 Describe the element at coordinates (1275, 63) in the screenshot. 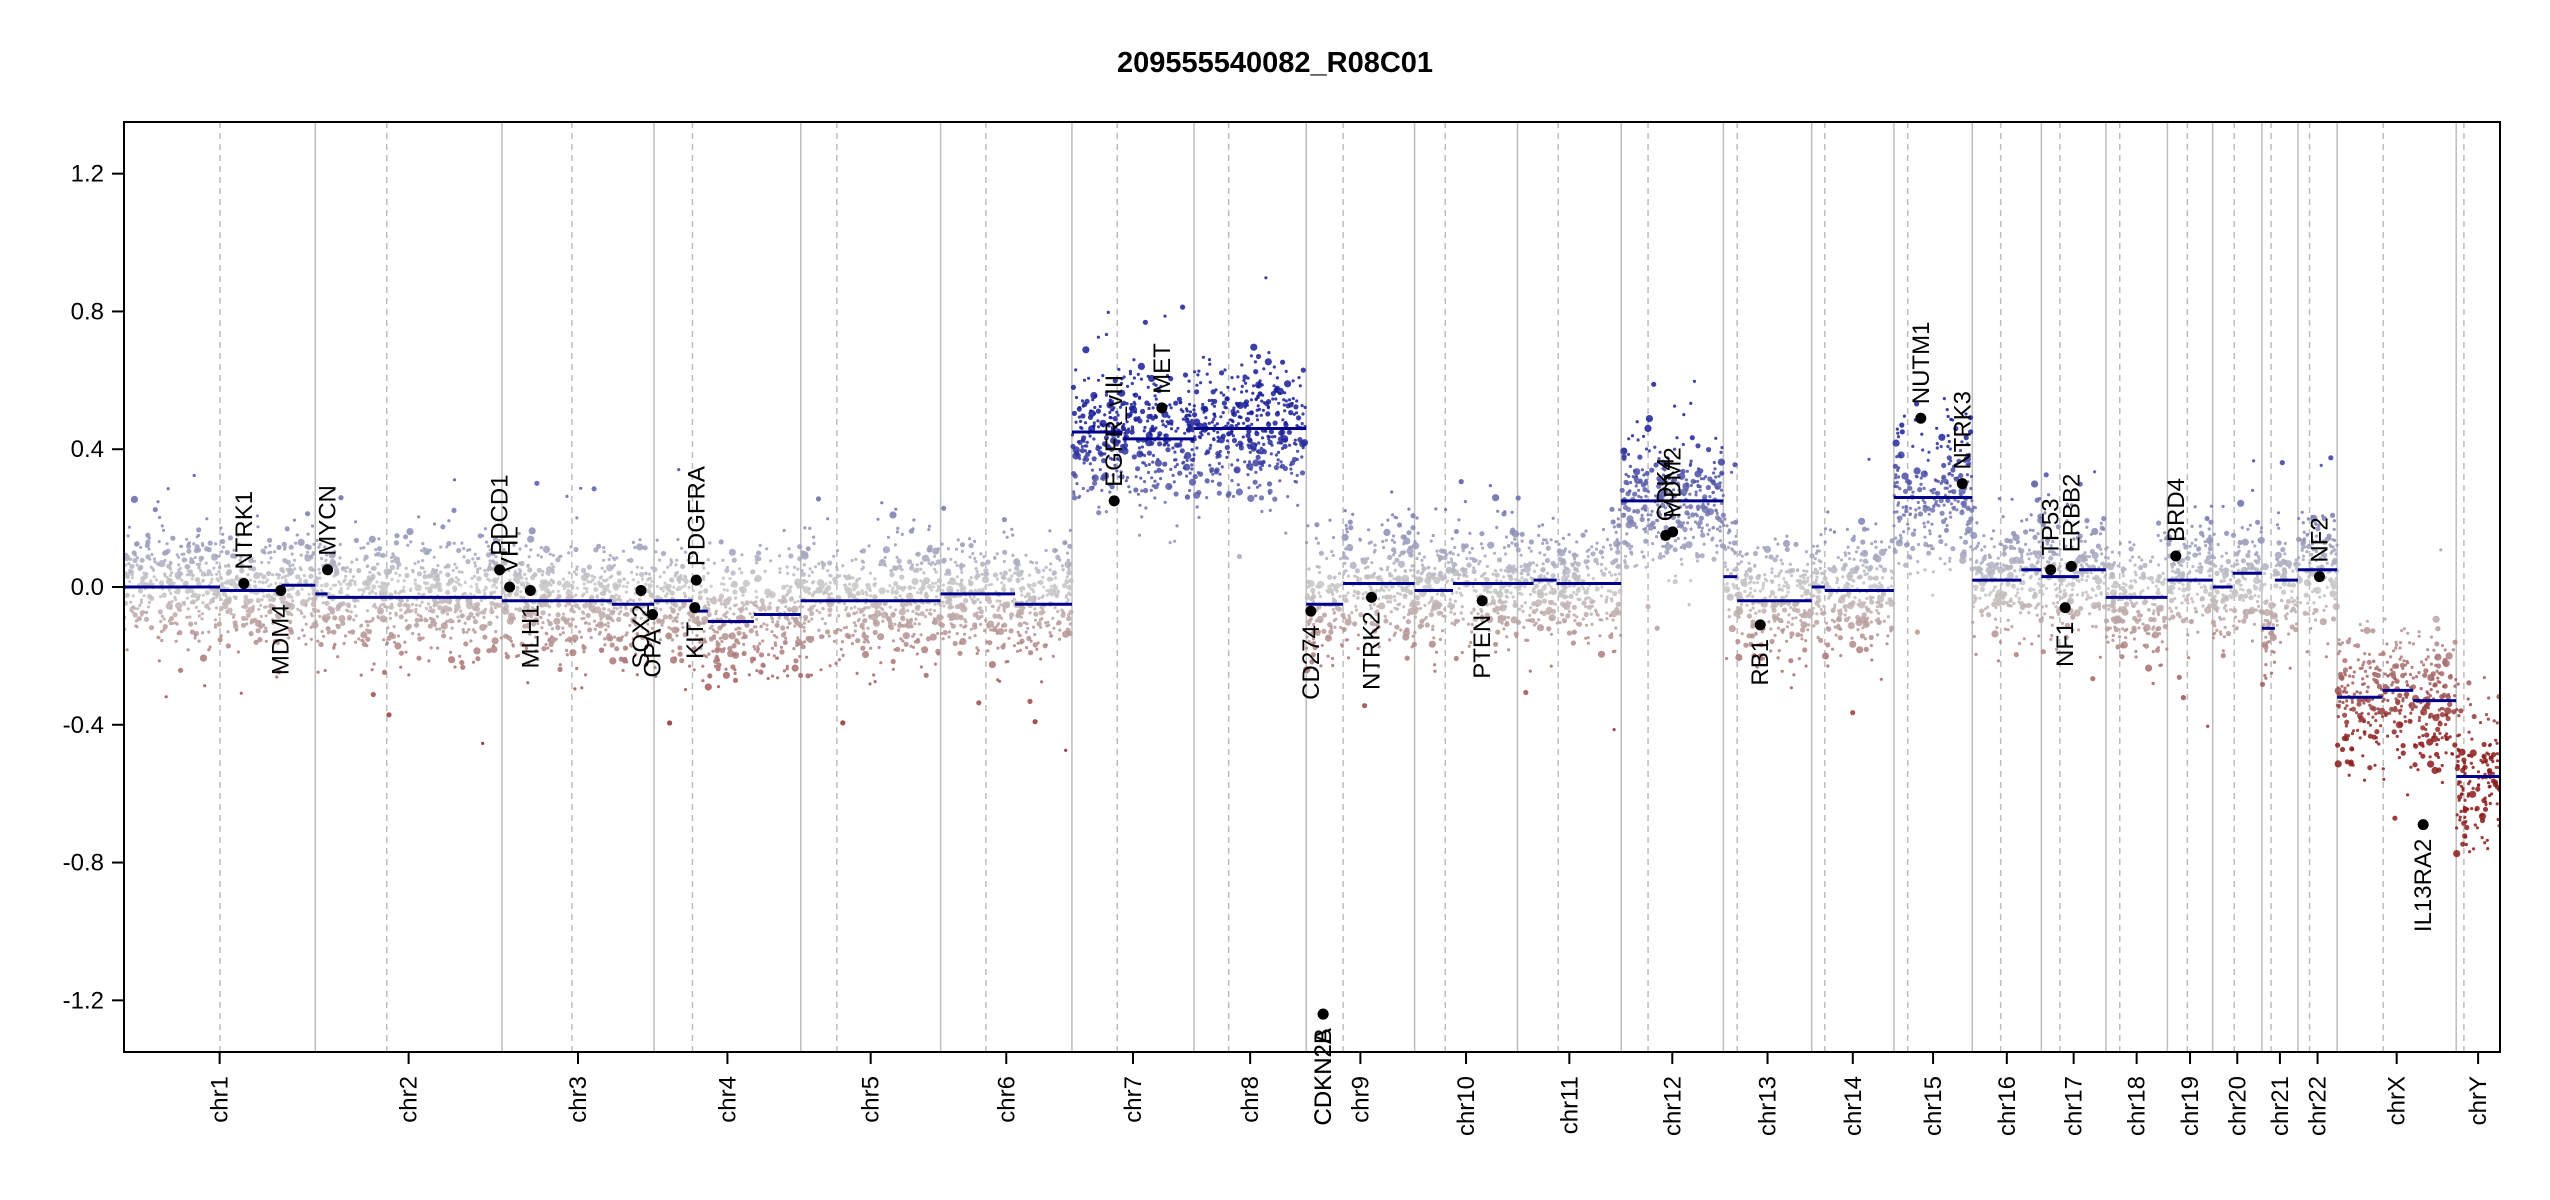

I see `chart-title: 209555540082_R08C01` at that location.